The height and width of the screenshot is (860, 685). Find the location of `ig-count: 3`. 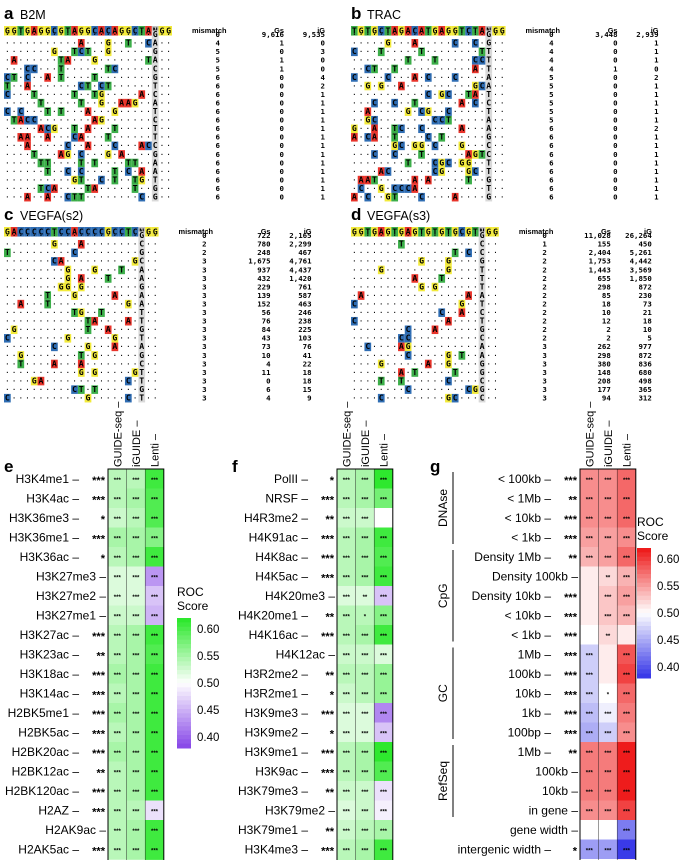

ig-count: 3 is located at coordinates (323, 51).